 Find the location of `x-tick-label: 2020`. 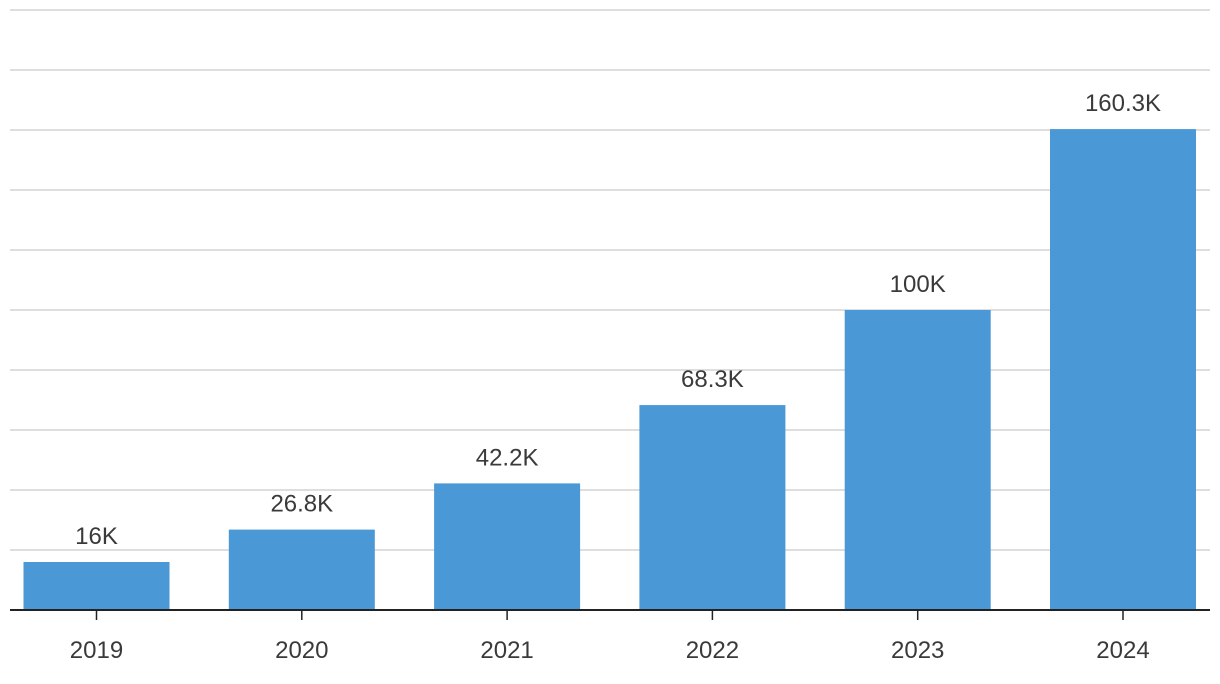

x-tick-label: 2020 is located at coordinates (301, 650).